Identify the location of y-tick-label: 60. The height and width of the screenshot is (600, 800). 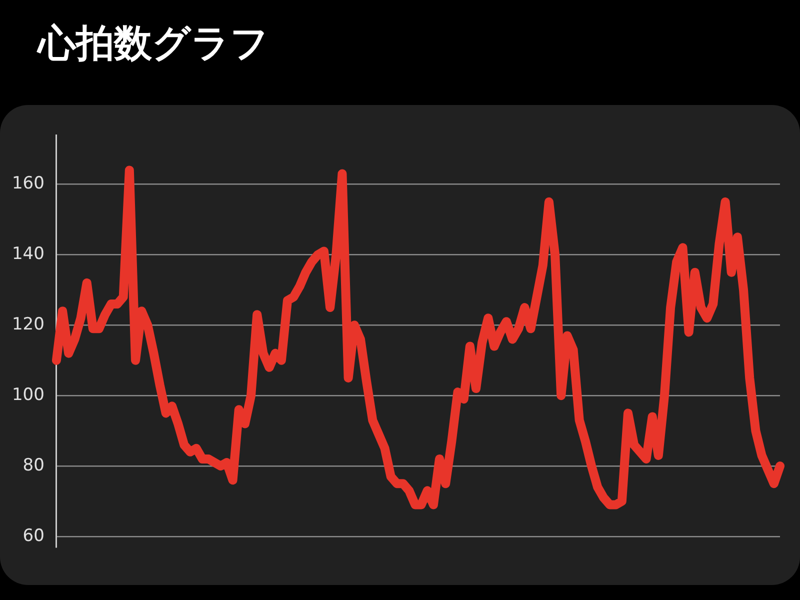
(33, 536).